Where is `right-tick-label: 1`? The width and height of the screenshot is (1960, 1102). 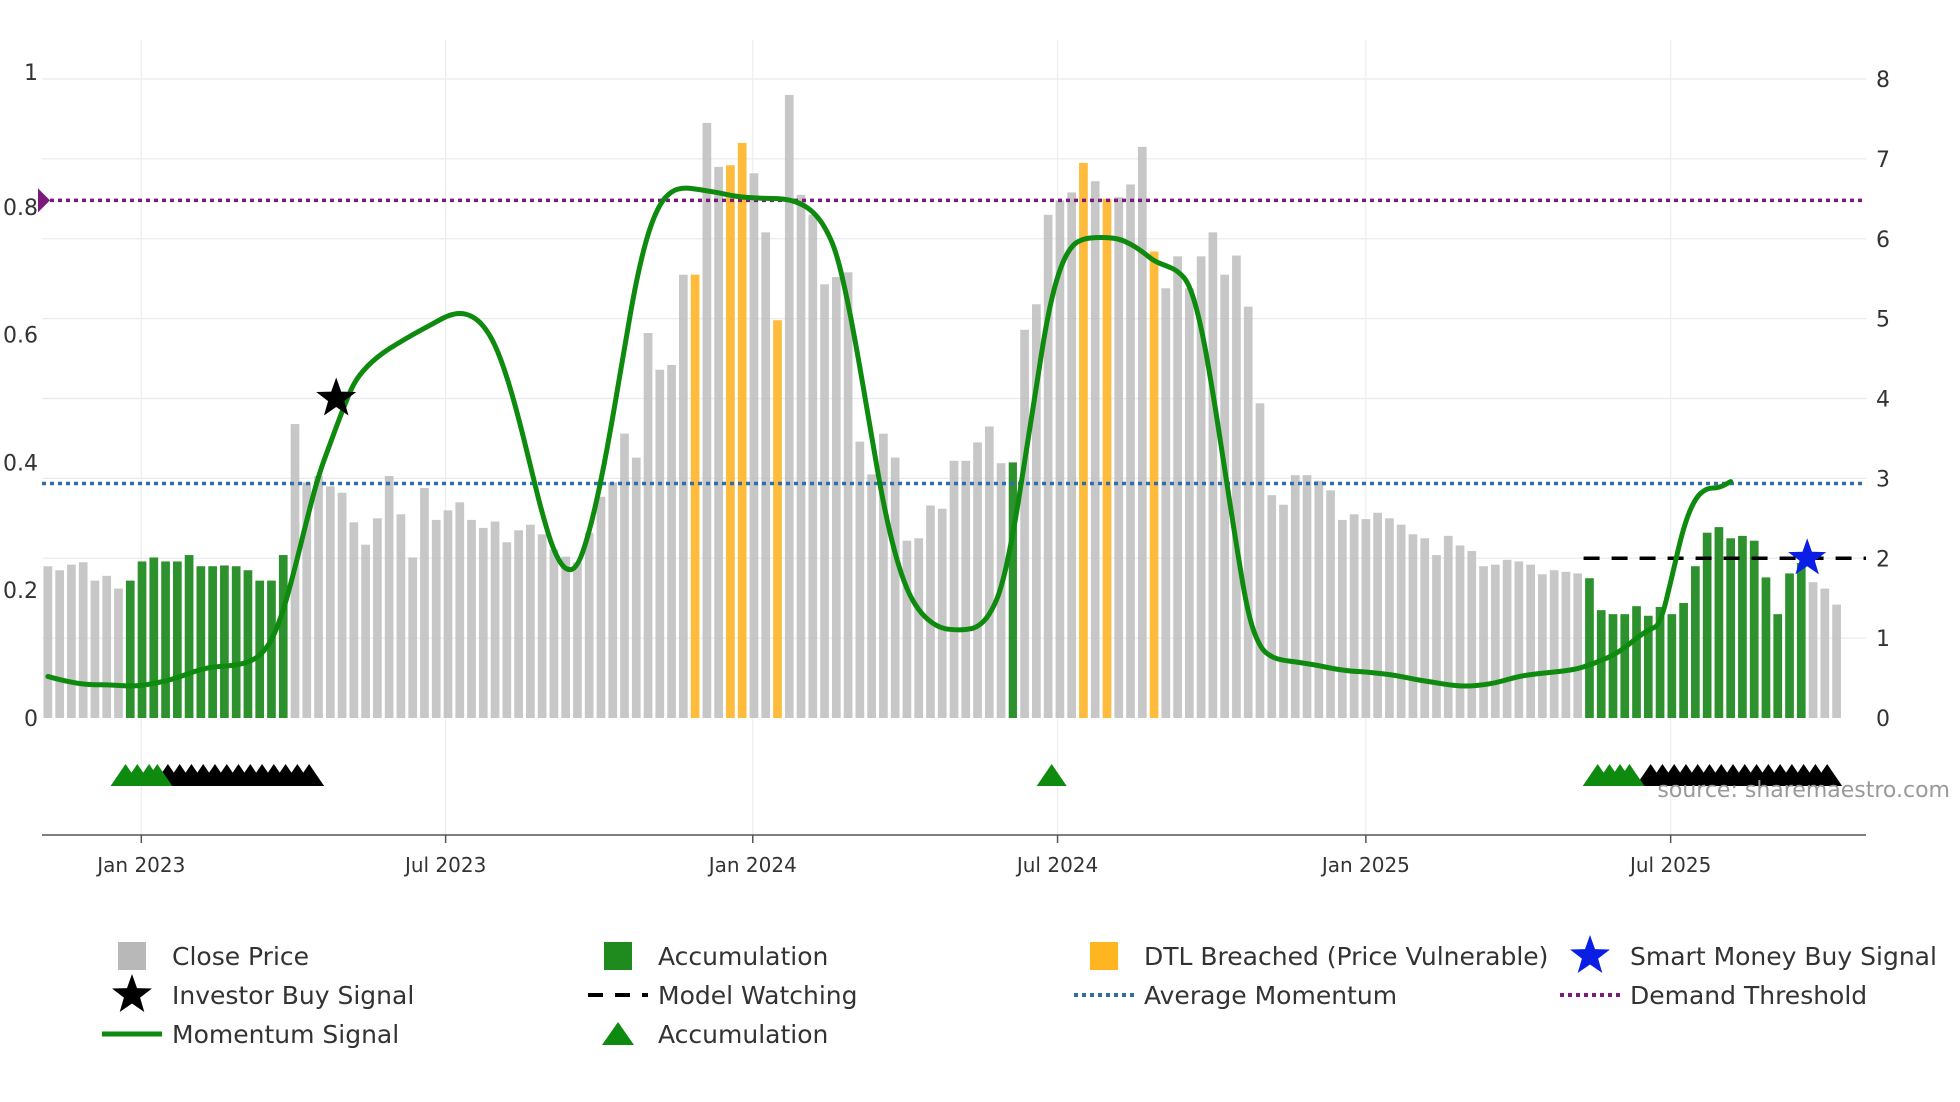
right-tick-label: 1 is located at coordinates (1883, 639).